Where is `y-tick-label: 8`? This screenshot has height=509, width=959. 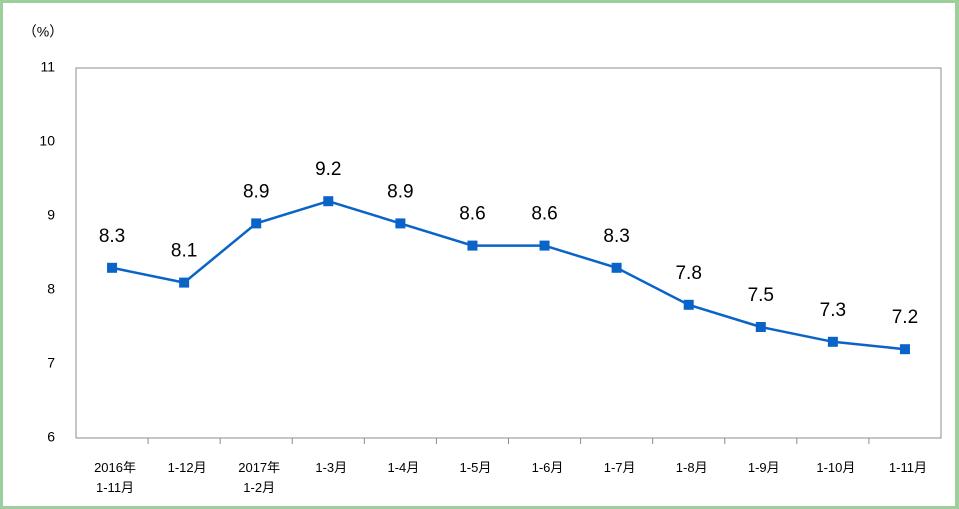
y-tick-label: 8 is located at coordinates (51, 289).